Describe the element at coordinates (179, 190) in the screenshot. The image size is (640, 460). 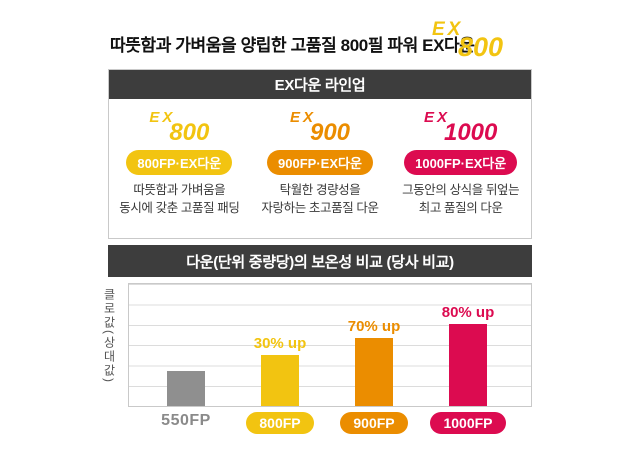
I see `ex800-desc-line1: 따뜻함과 가벼움을` at that location.